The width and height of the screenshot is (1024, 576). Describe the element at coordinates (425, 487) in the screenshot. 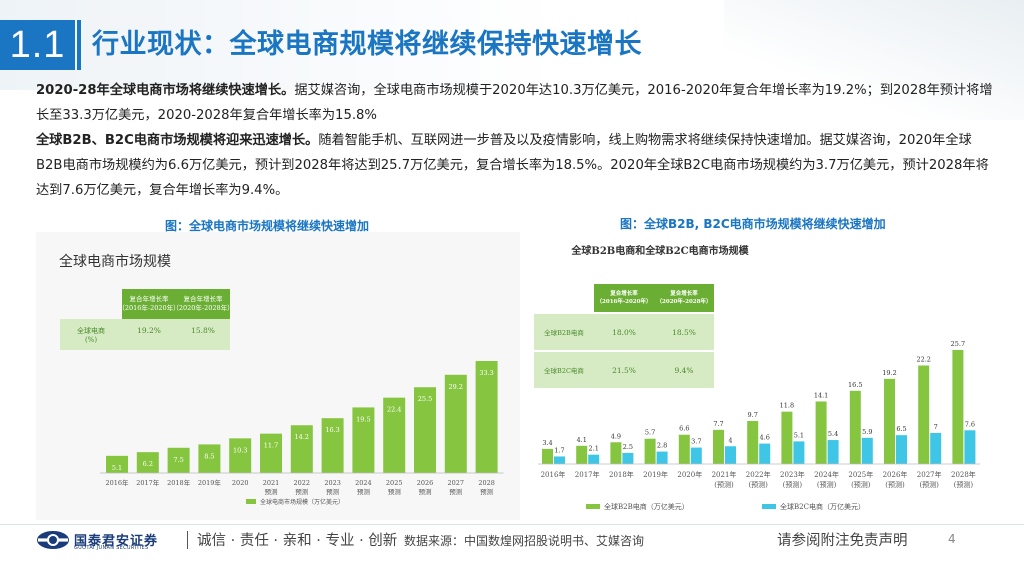

I see `left-chart-x-label: 2026 预测` at that location.